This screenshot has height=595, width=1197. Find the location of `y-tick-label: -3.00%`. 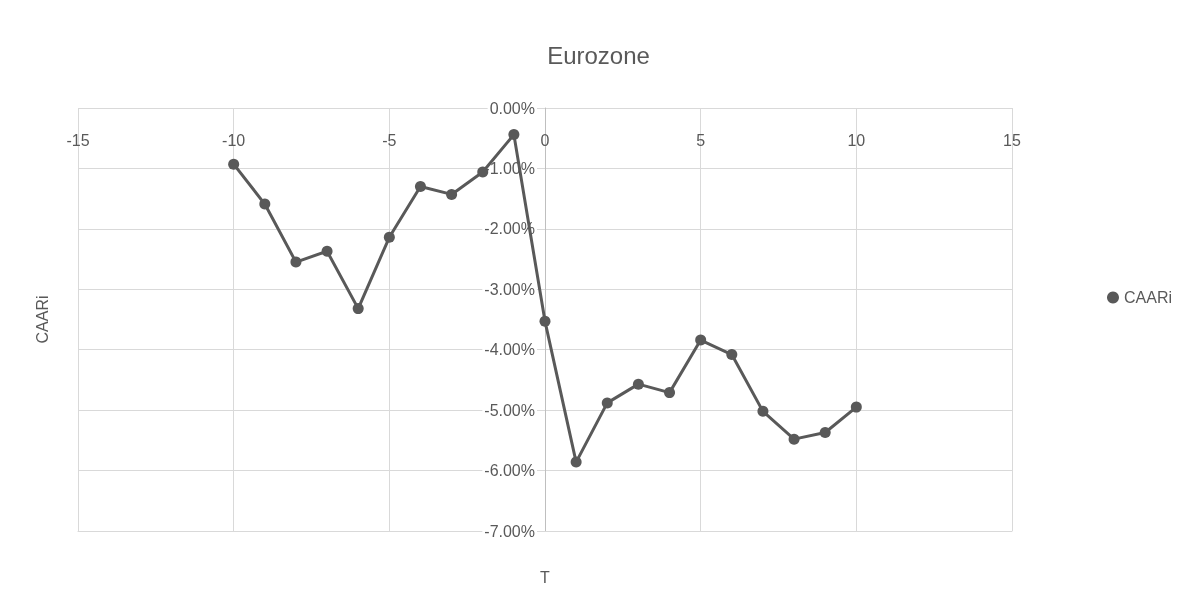

y-tick-label: -3.00% is located at coordinates (509, 289).